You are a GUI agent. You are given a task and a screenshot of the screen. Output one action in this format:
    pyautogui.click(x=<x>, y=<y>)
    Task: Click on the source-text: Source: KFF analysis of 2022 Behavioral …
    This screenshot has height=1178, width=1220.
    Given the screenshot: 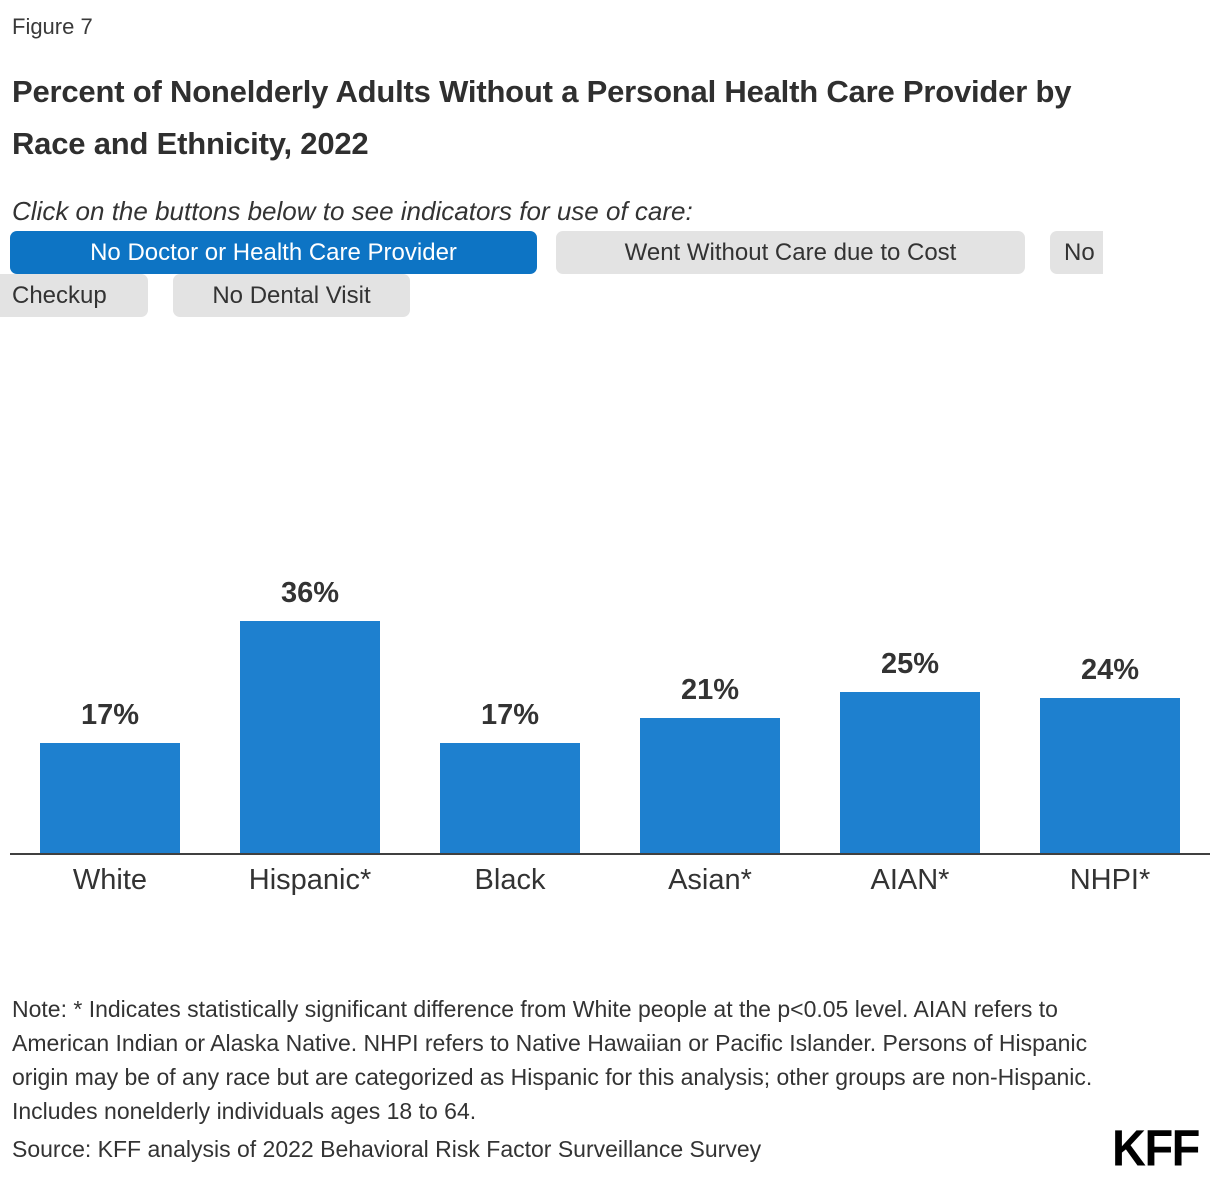 What is the action you would take?
    pyautogui.click(x=387, y=1149)
    